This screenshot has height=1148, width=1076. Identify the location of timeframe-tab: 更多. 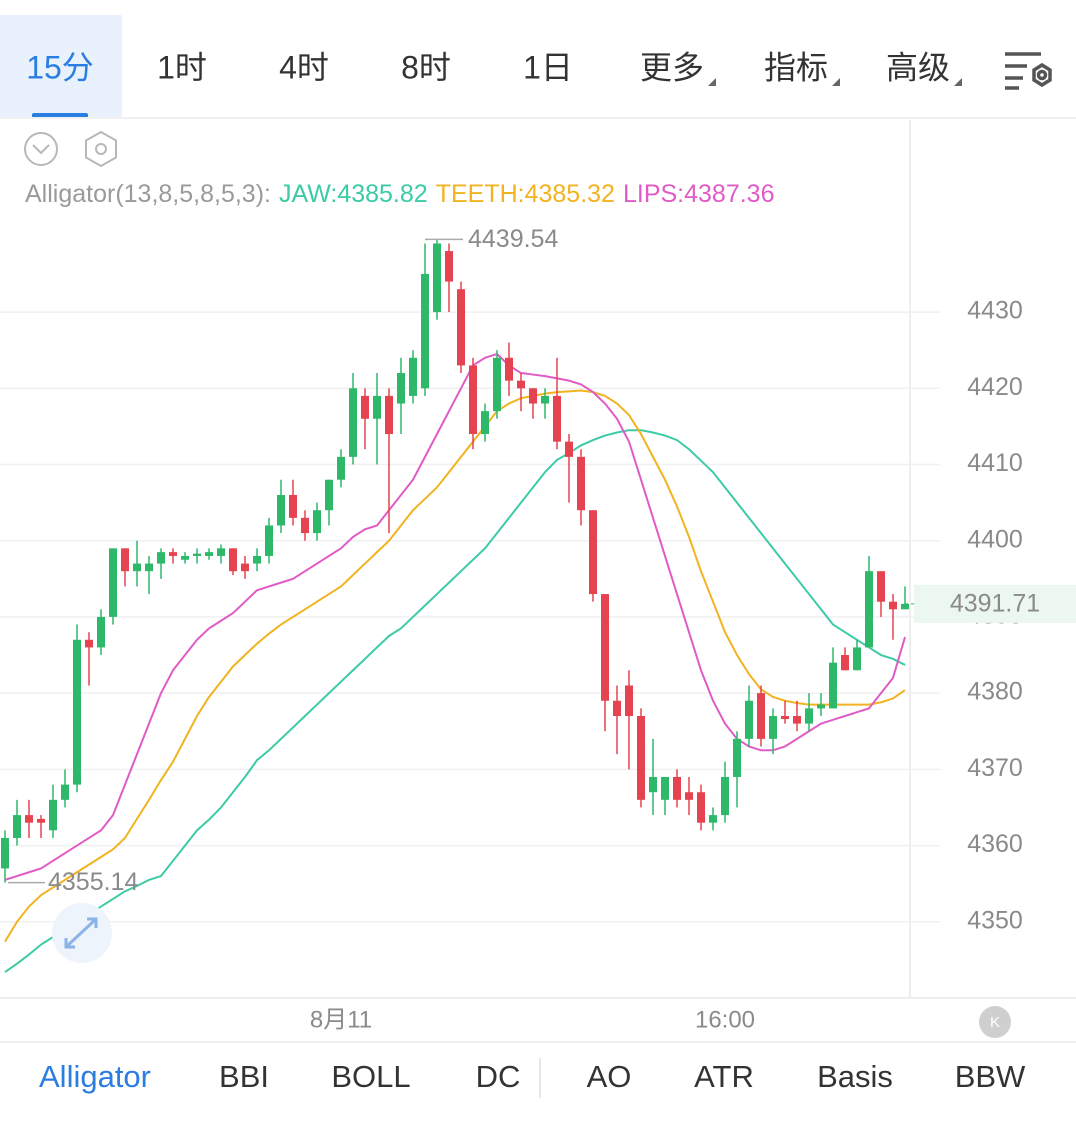
(672, 67).